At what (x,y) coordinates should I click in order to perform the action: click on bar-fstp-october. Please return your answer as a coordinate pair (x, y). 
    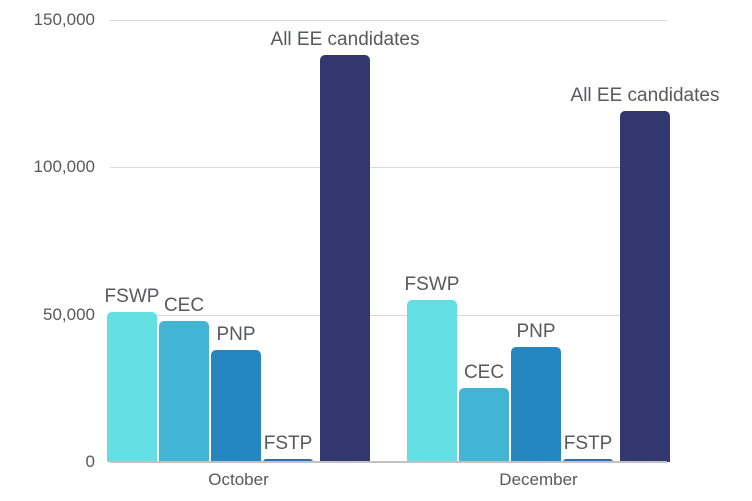
    Looking at the image, I should click on (288, 460).